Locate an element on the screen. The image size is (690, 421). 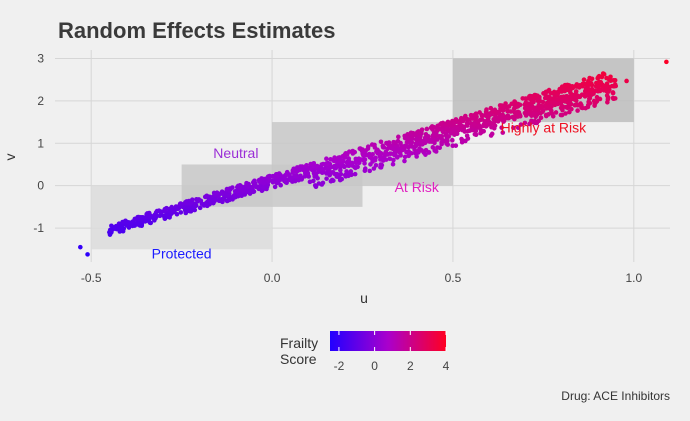
legend-tick-label: 2 is located at coordinates (410, 366).